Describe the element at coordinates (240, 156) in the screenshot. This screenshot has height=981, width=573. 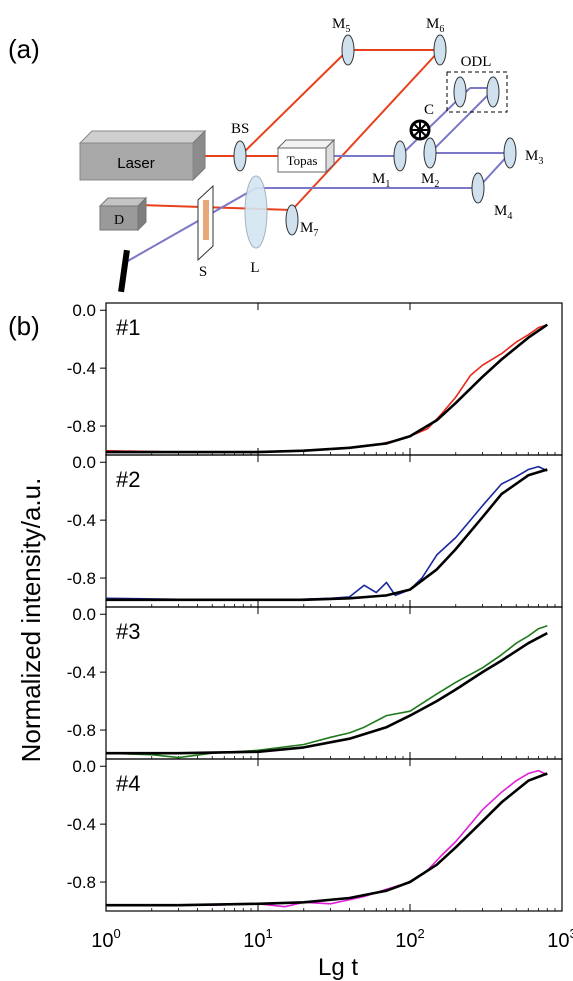
I see `beamsplitter-optic` at that location.